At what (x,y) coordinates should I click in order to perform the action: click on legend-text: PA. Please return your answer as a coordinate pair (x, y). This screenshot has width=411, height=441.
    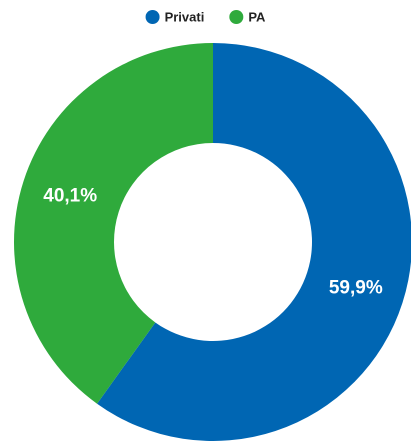
    Looking at the image, I should click on (257, 17).